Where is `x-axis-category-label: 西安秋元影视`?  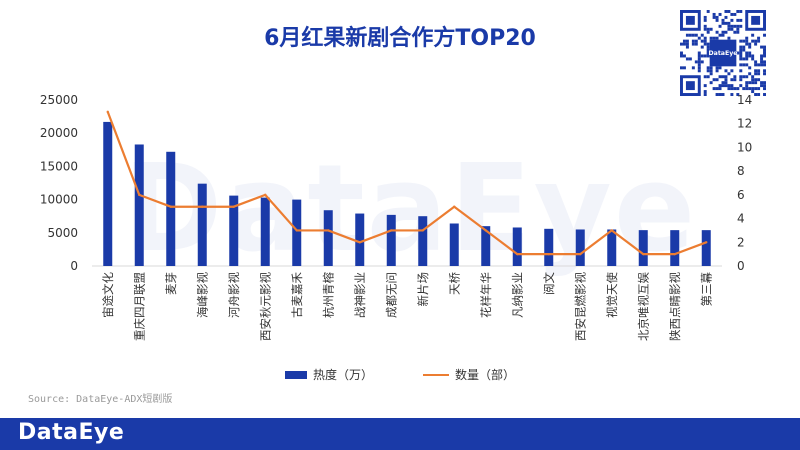 x-axis-category-label: 西安秋元影视 is located at coordinates (265, 306).